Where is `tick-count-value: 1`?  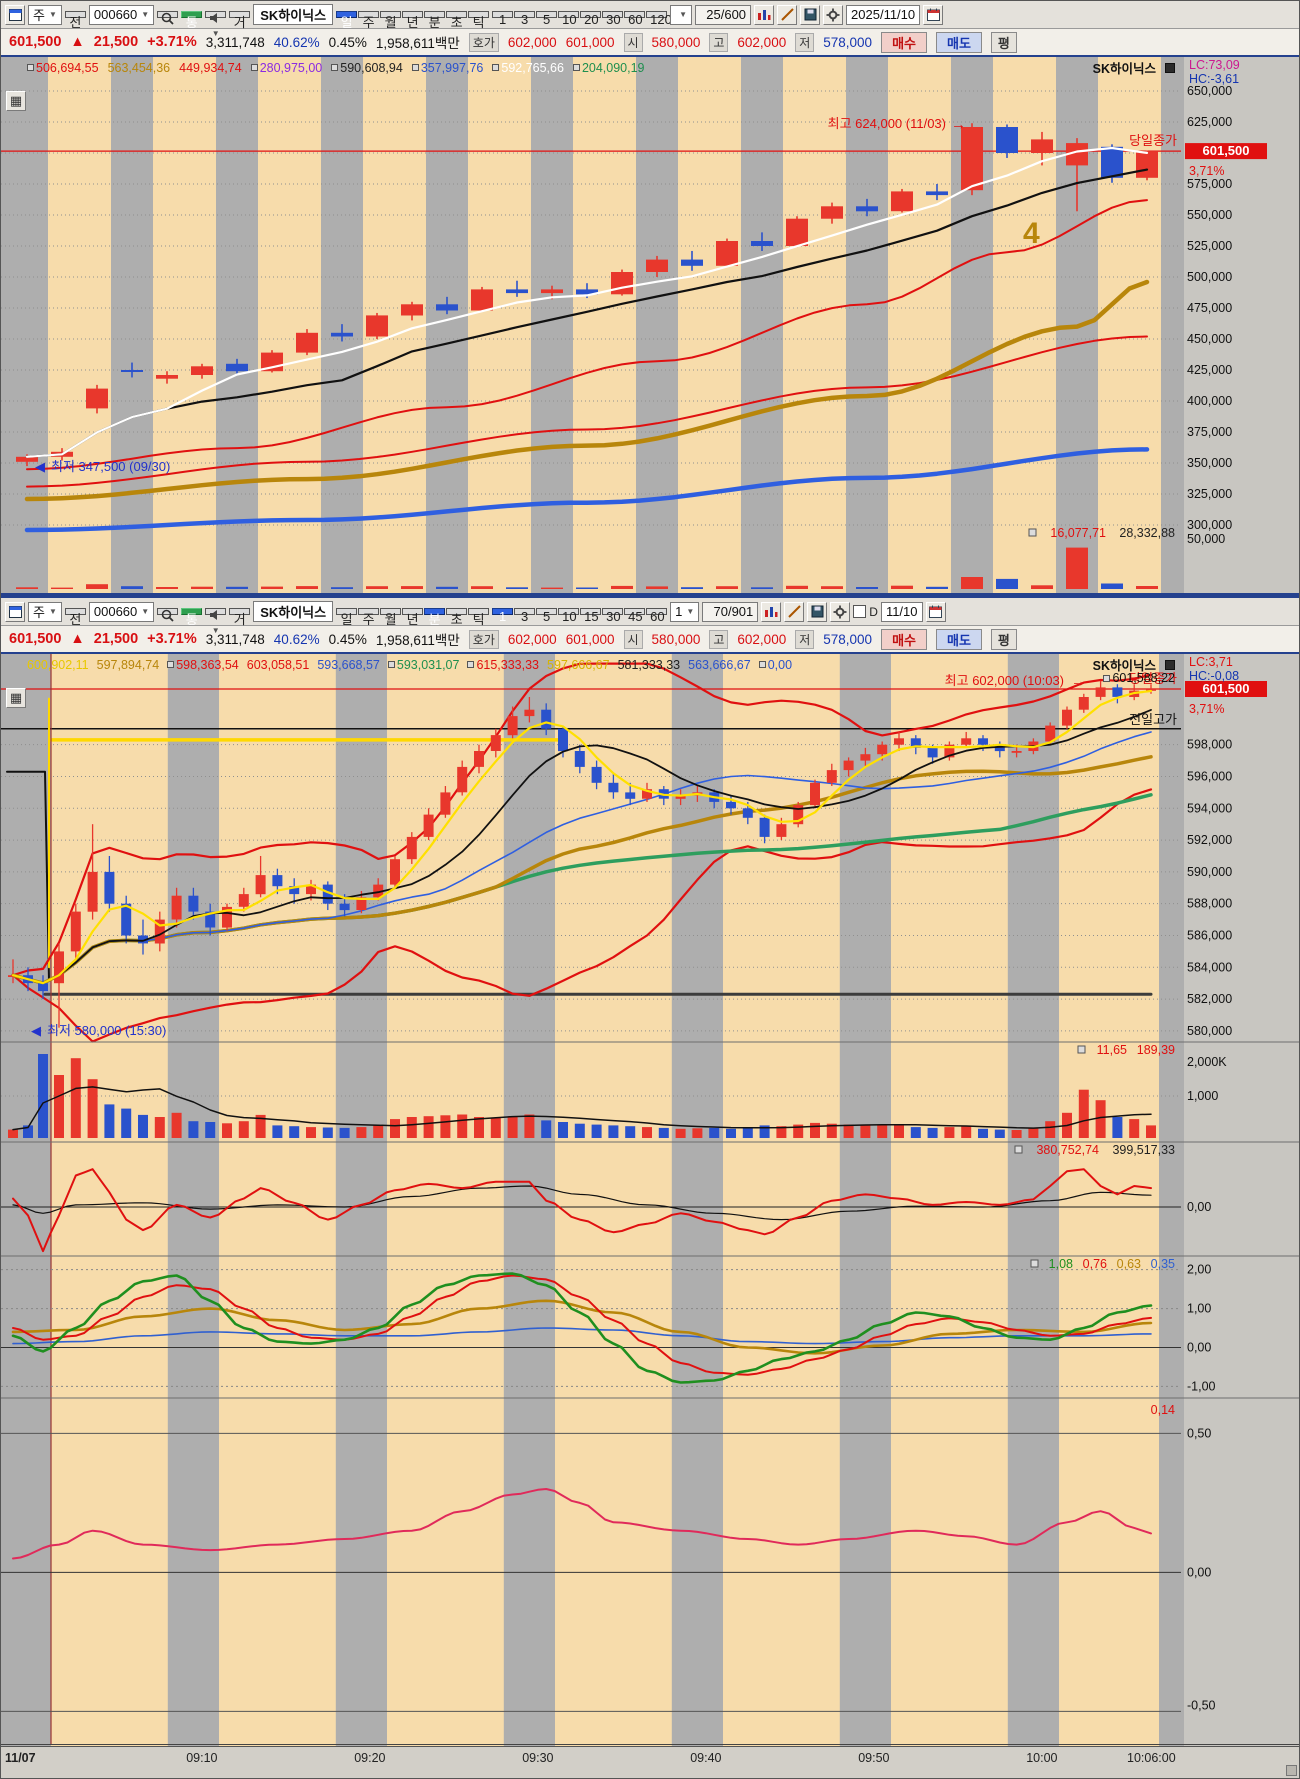 tick-count-value: 1 is located at coordinates (679, 611).